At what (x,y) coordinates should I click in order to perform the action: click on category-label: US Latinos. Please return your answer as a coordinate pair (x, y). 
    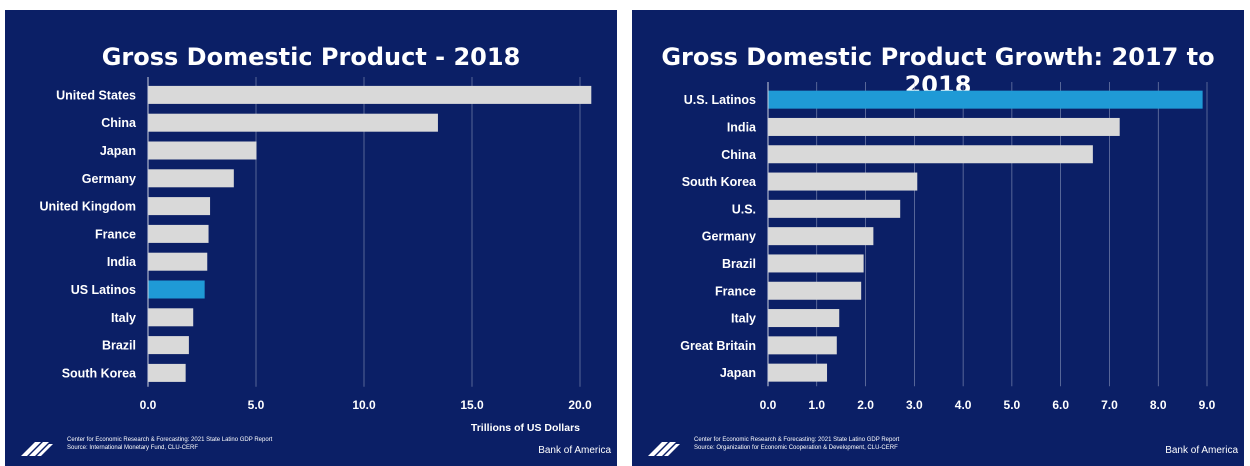
    Looking at the image, I should click on (103, 290).